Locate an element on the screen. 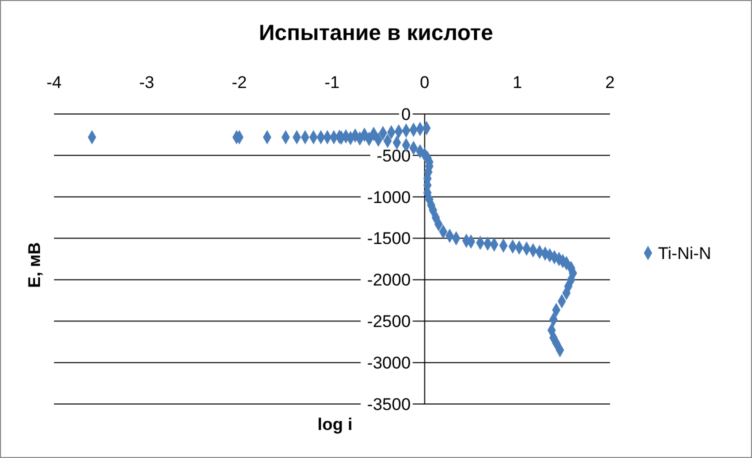 Image resolution: width=752 pixels, height=458 pixels. y-tick-label: -3500 is located at coordinates (389, 404).